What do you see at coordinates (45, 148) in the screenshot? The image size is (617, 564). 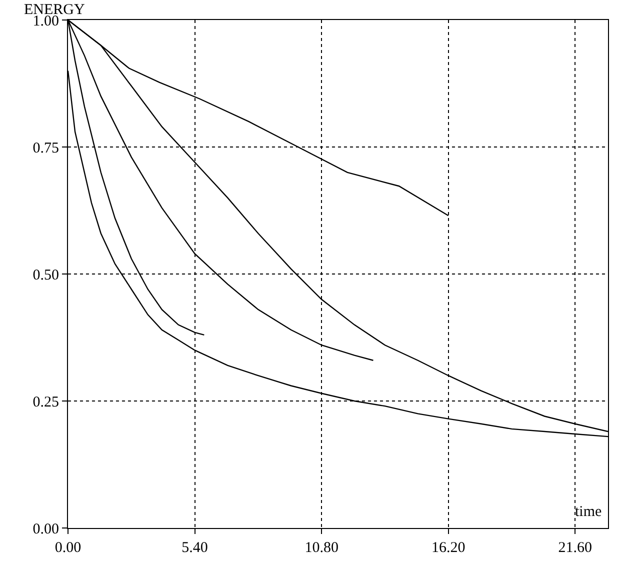 I see `y-tick-label: 0.75` at bounding box center [45, 148].